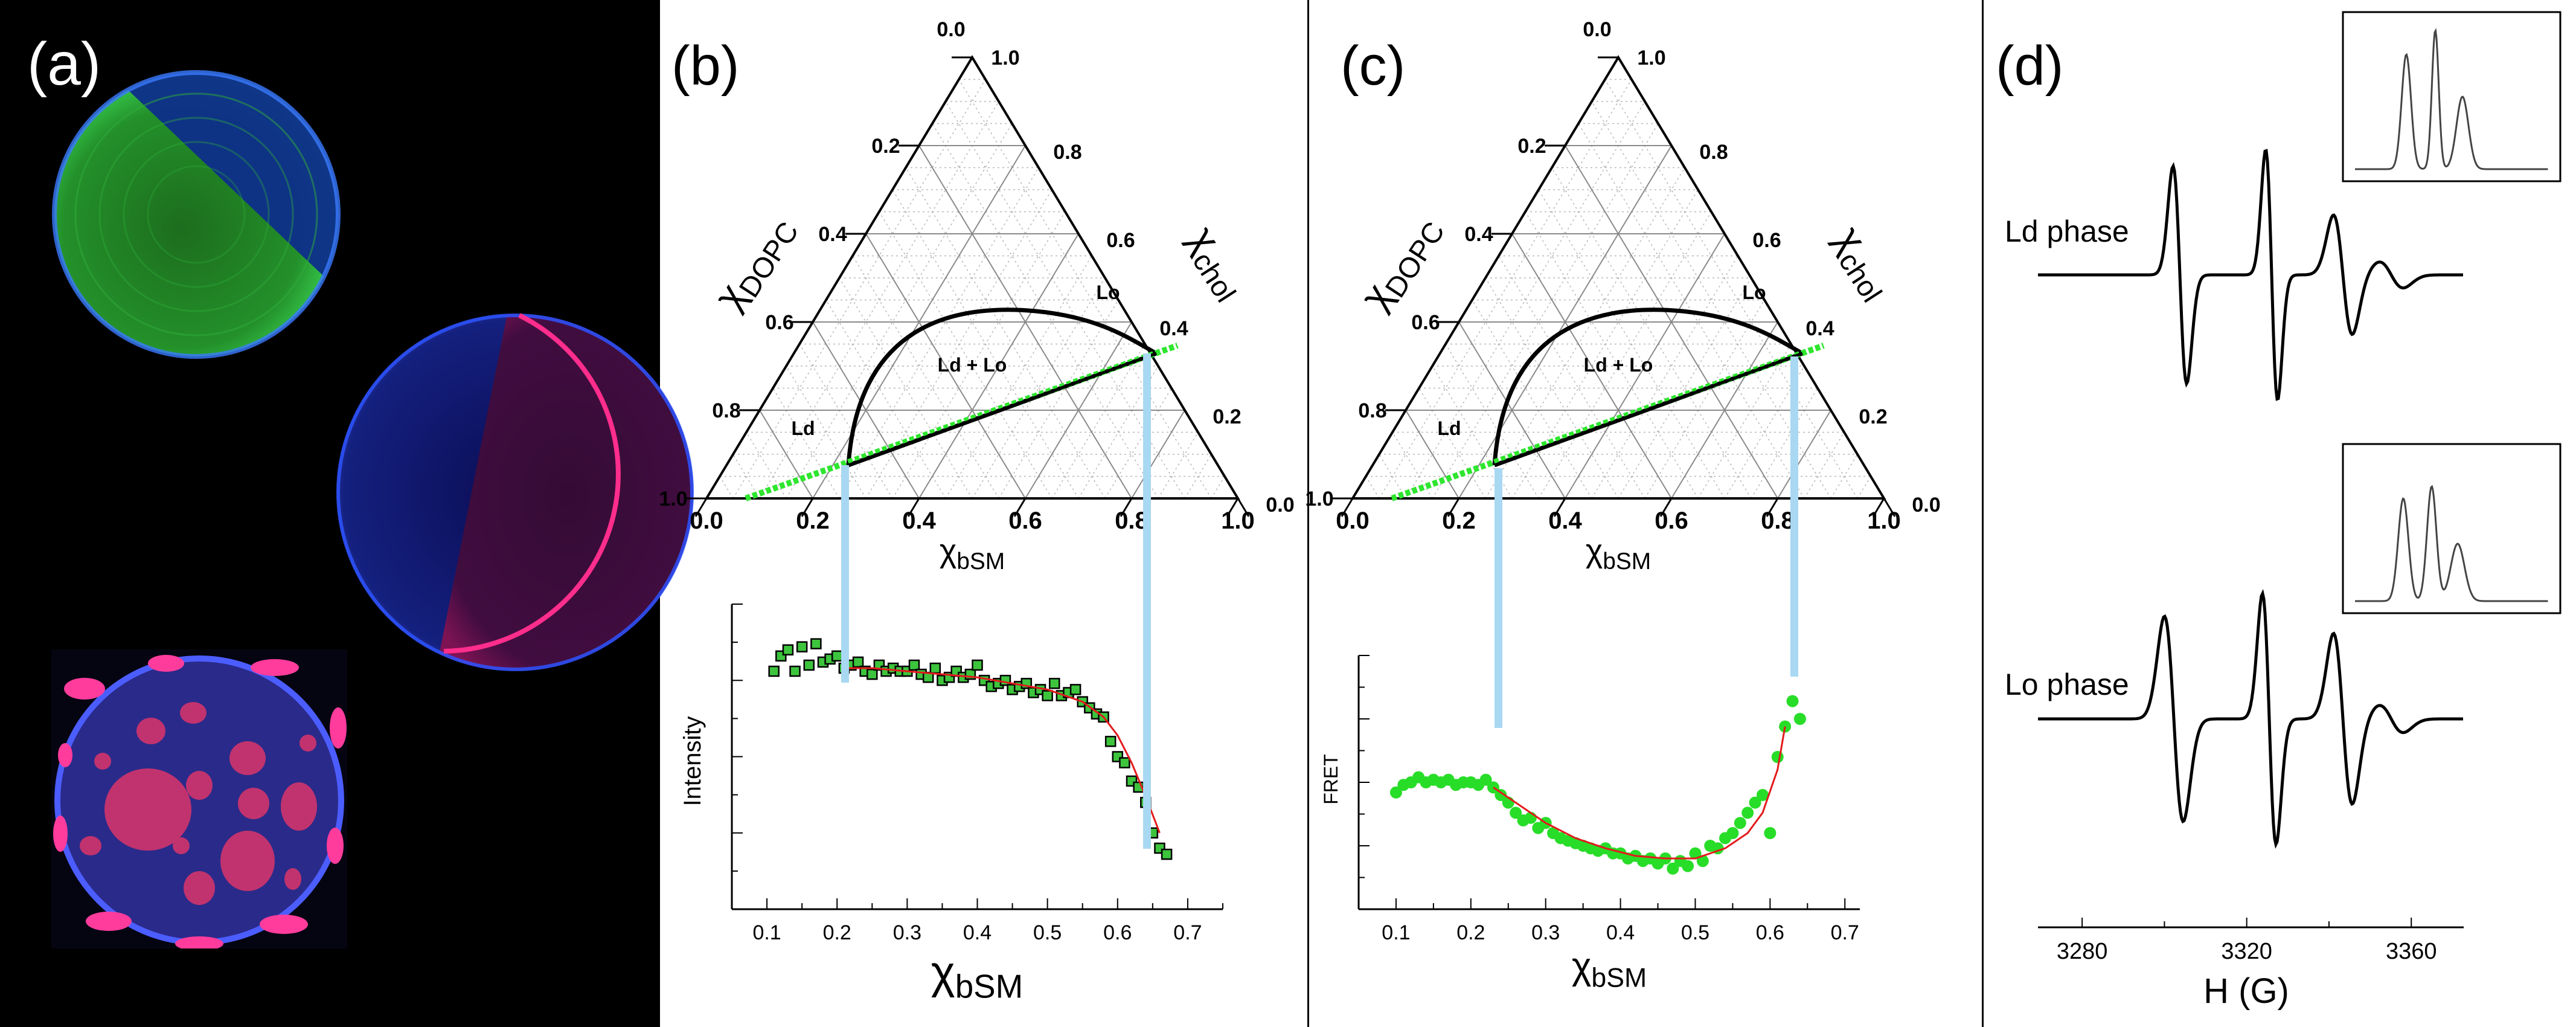 This screenshot has width=2576, height=1027. I want to click on axis-label-chol: χchol, so click(1216, 263).